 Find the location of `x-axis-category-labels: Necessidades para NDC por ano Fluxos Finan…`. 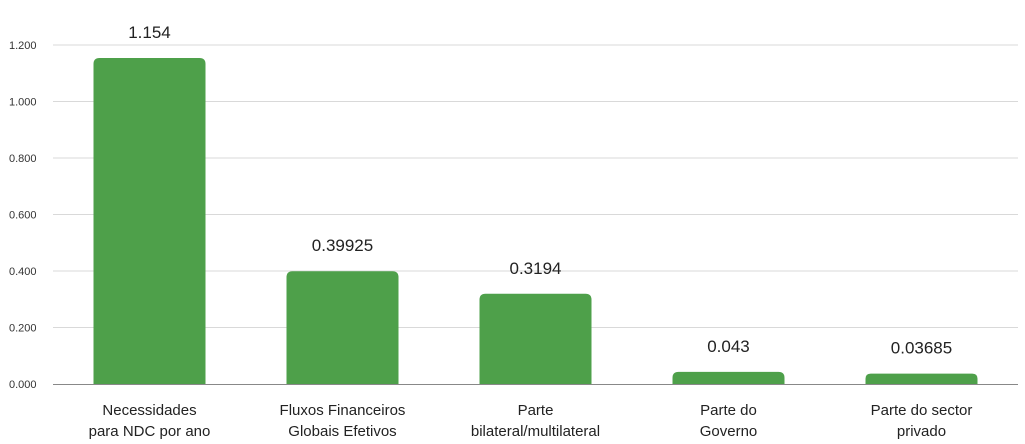

x-axis-category-labels: Necessidades para NDC por ano Fluxos Finan… is located at coordinates (531, 421).